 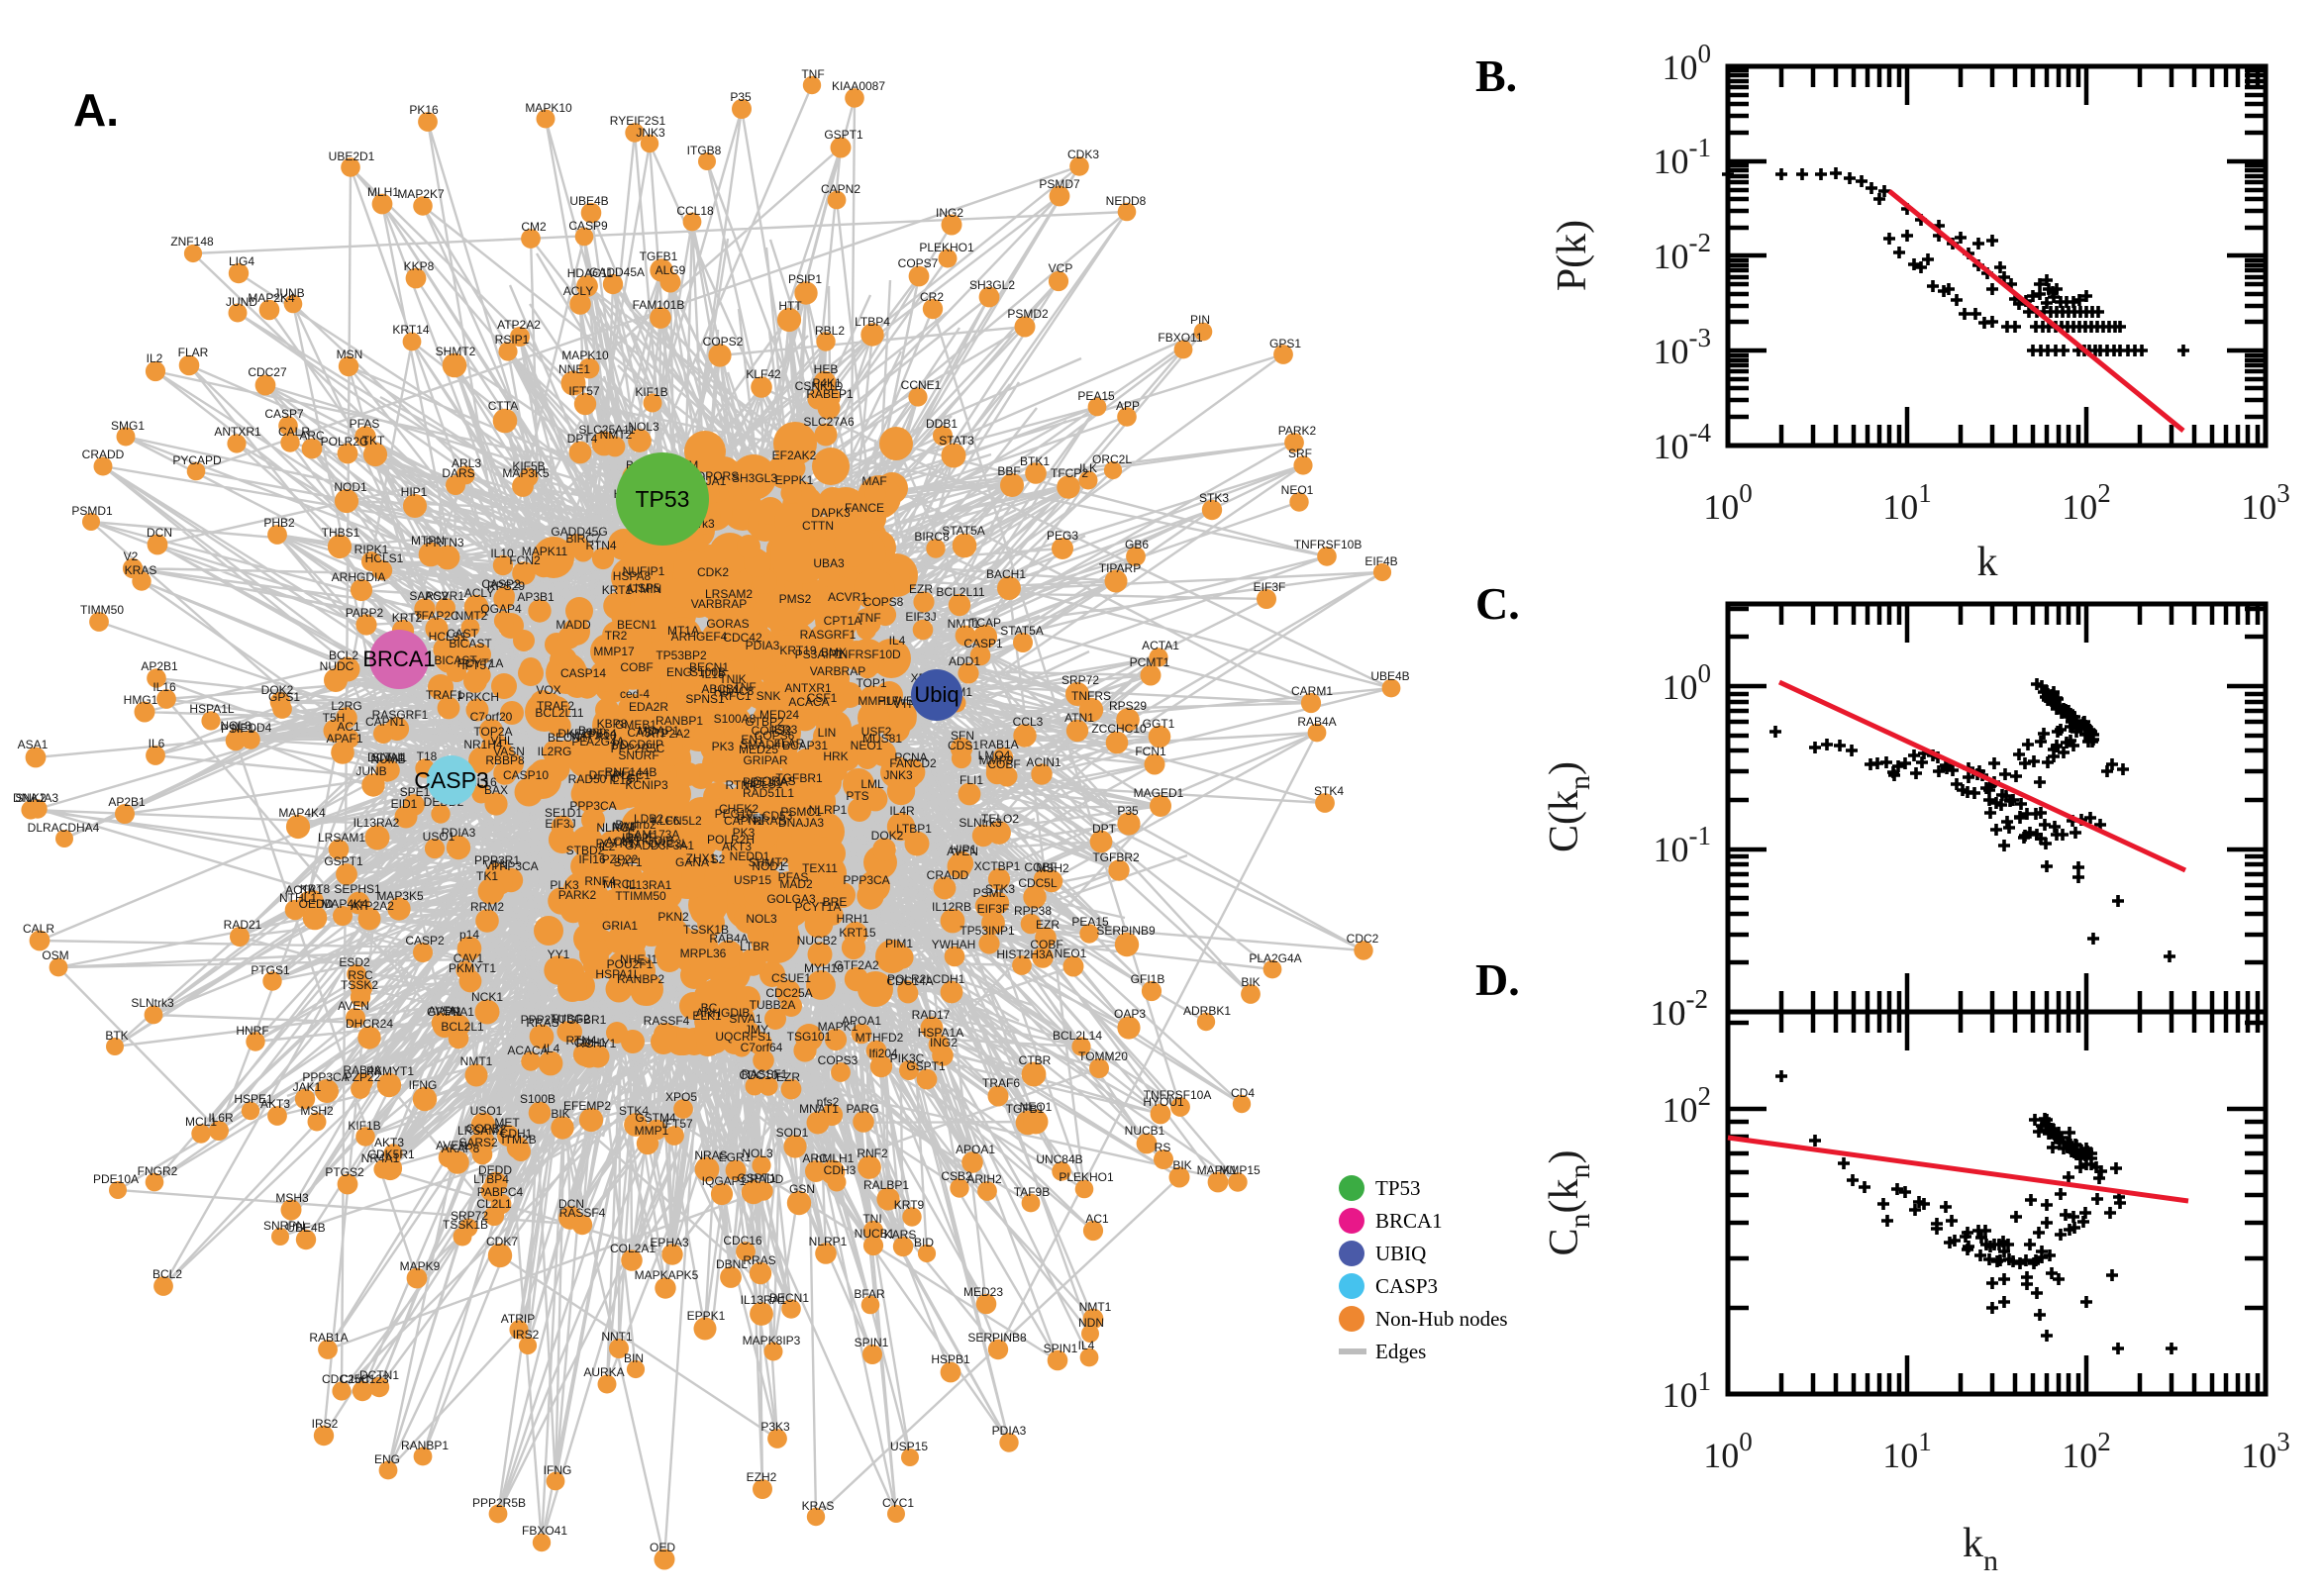 I want to click on svg-text: KIF1B, so click(x=364, y=1126).